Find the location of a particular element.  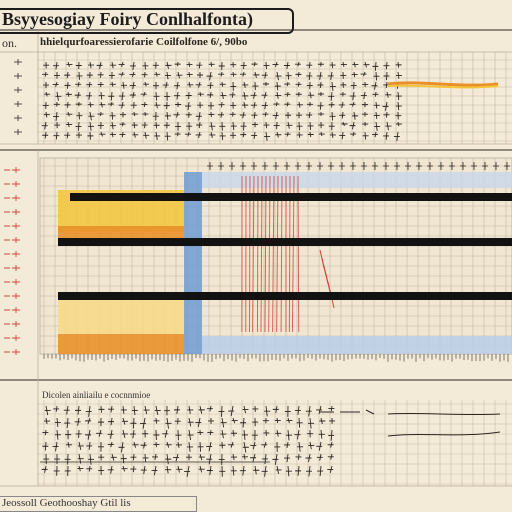

top-trend-line is located at coordinates (443, 84).